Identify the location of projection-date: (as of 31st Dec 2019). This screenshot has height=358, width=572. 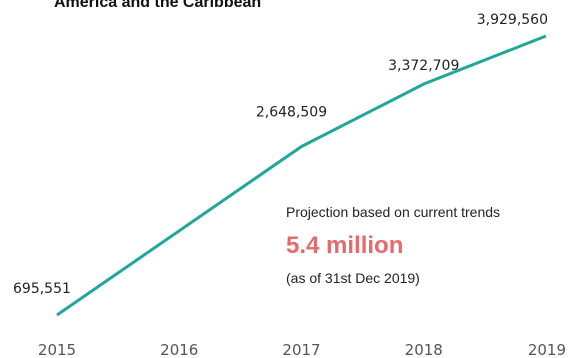
(393, 278).